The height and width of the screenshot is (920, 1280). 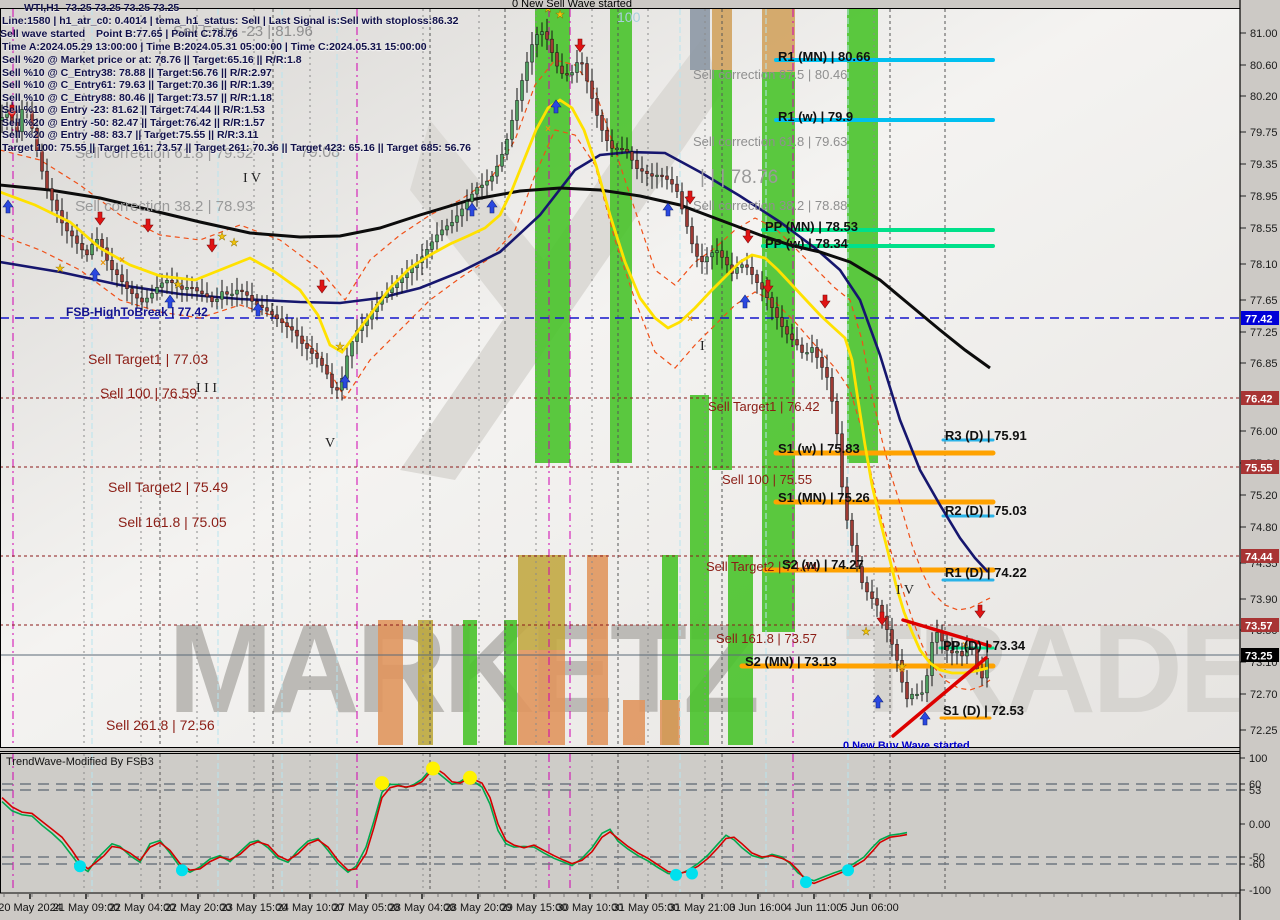 I want to click on sr-level-label: R1 (w) | 79.9, so click(x=815, y=116).